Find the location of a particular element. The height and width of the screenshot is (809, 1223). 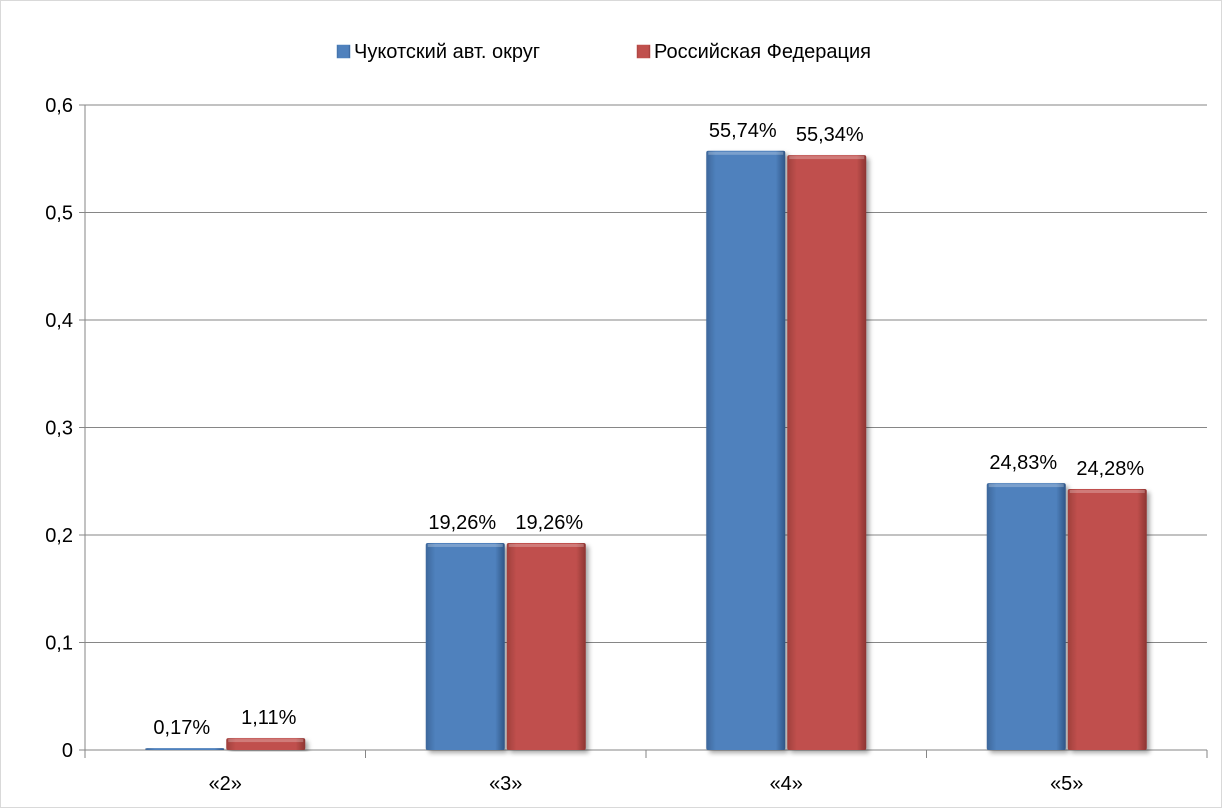

y-tick-label: 0,2 is located at coordinates (59, 536).